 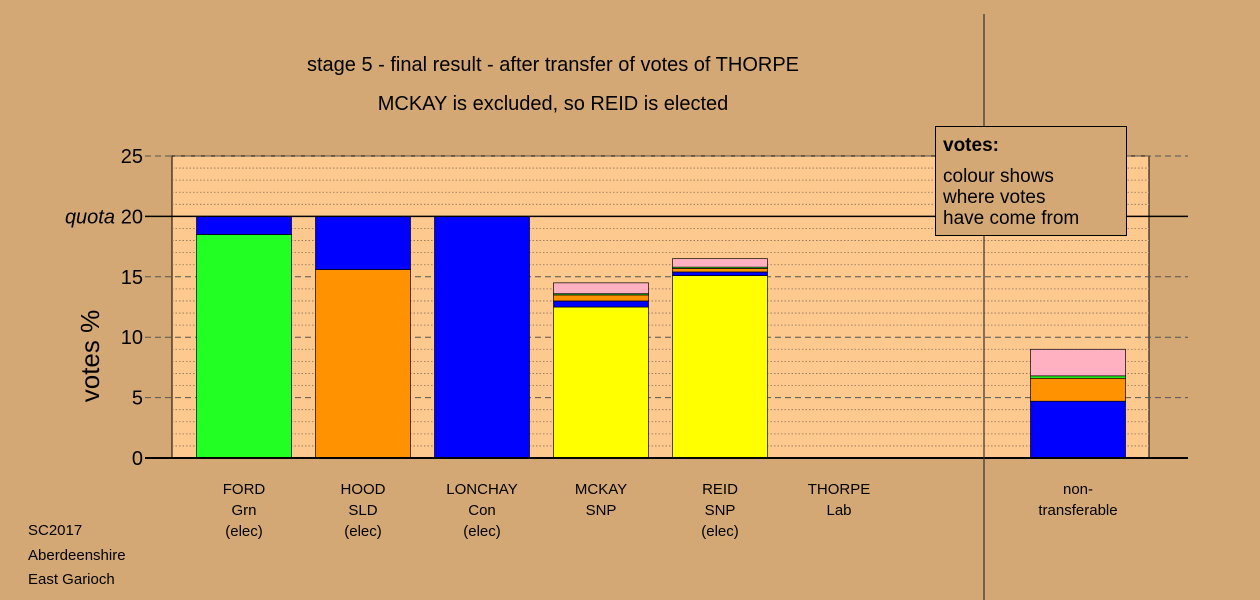 What do you see at coordinates (1078, 429) in the screenshot?
I see `bar-segment-non-con` at bounding box center [1078, 429].